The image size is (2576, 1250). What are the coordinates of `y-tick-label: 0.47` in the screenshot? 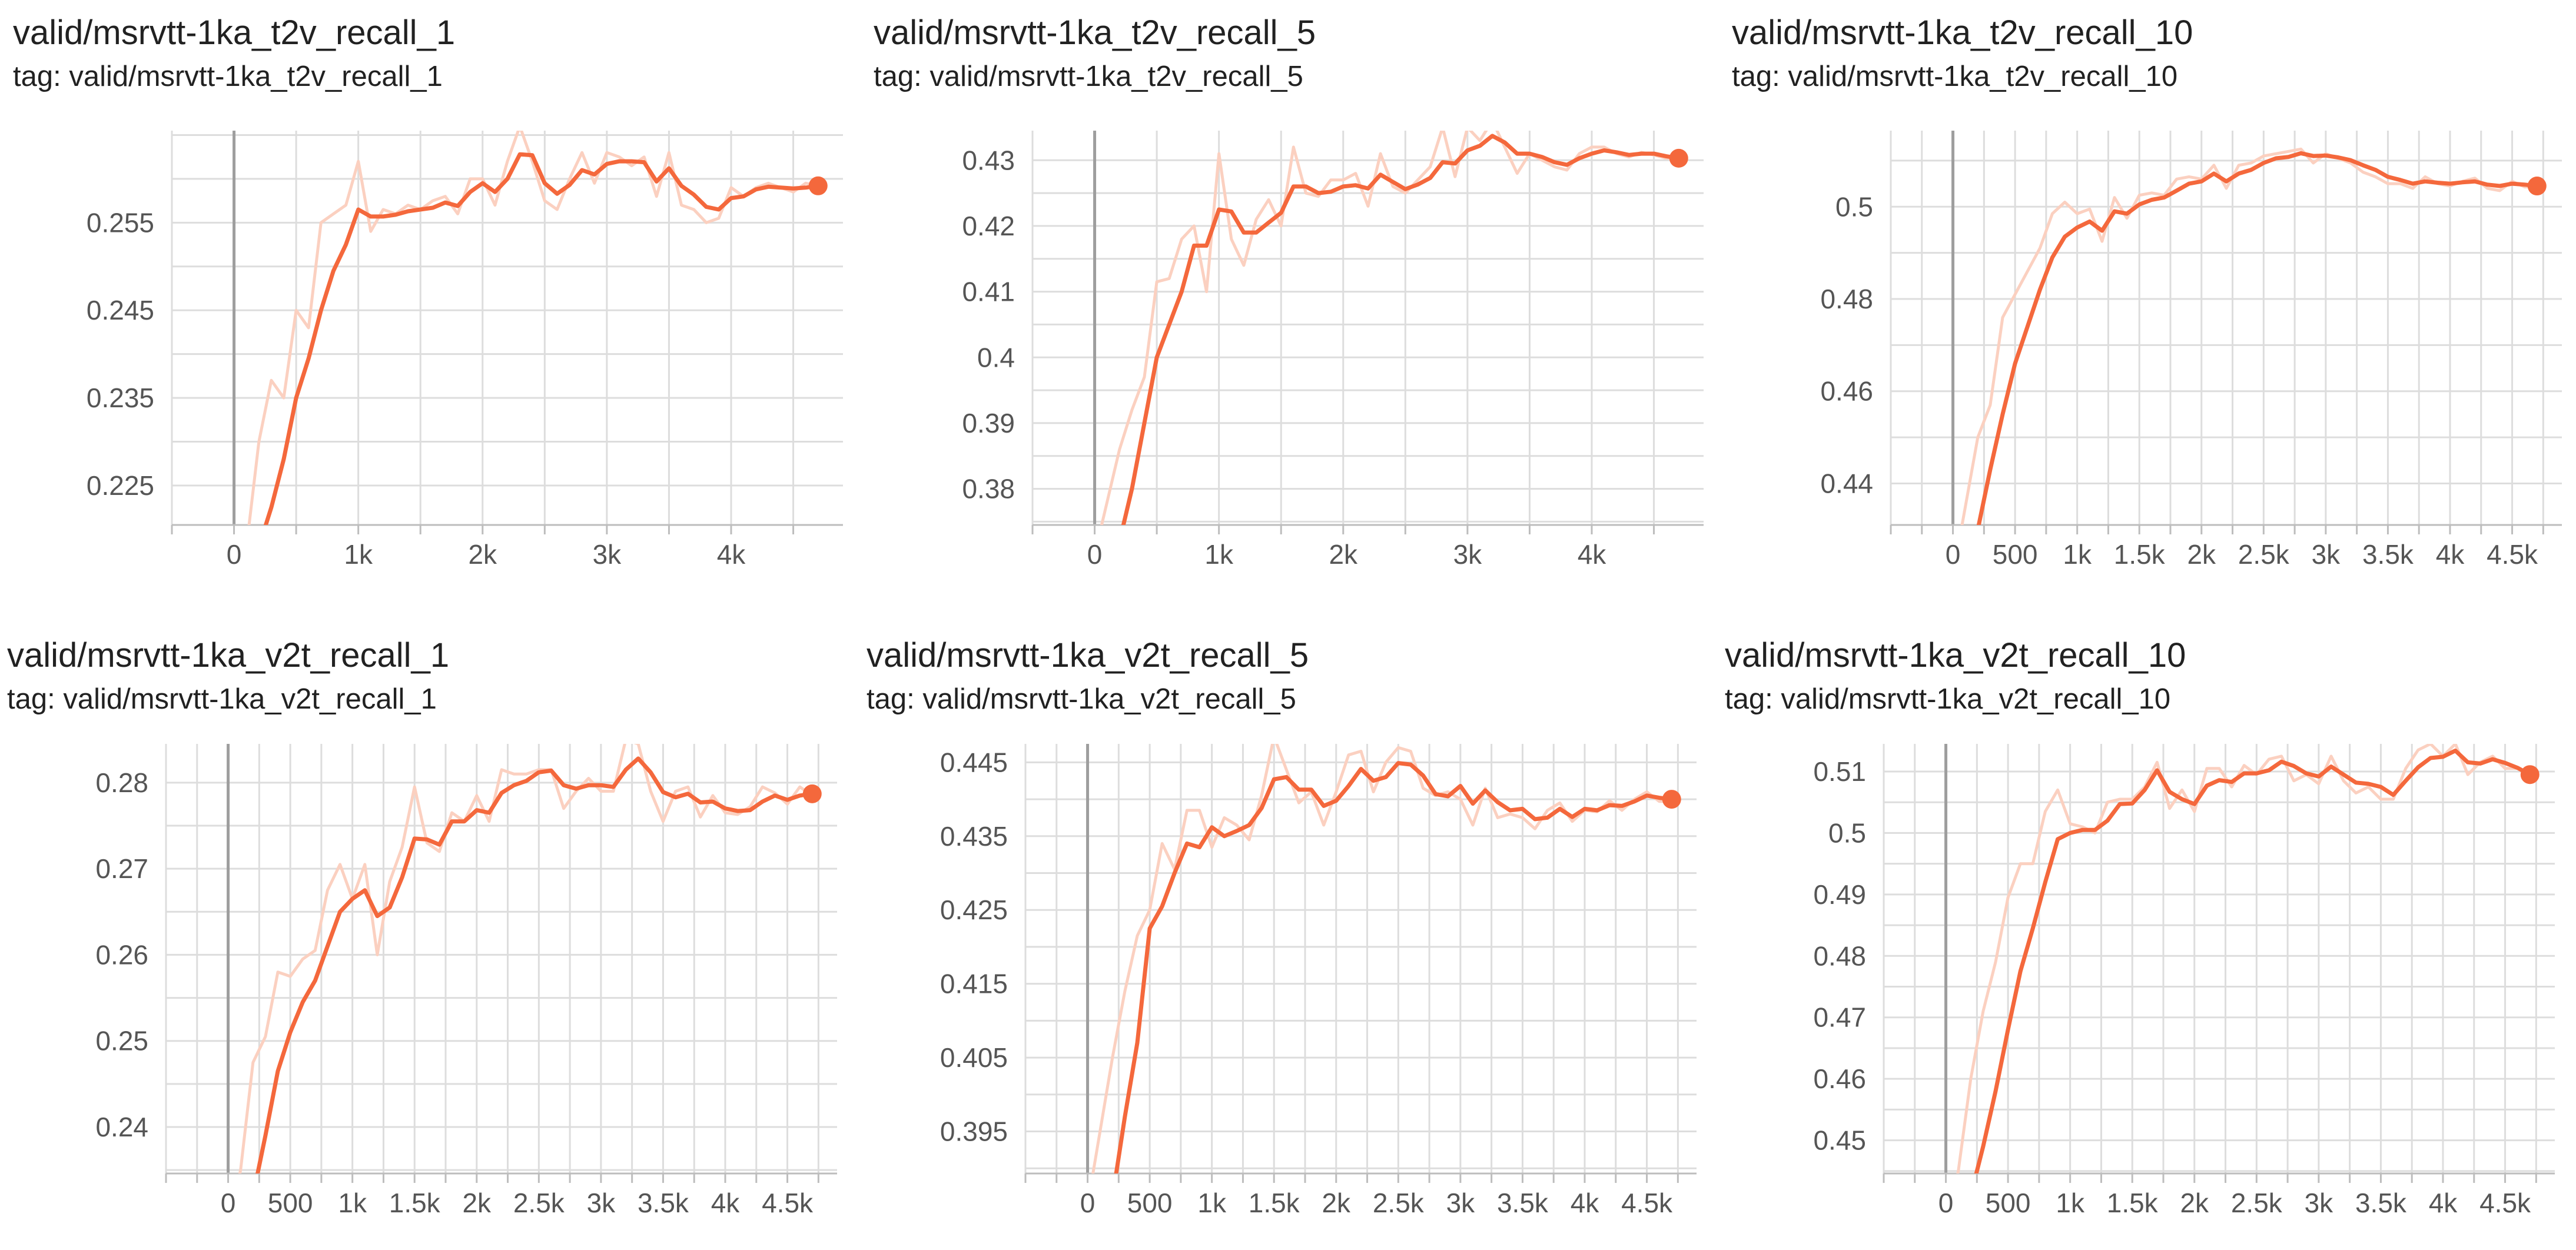 It's located at (1839, 1018).